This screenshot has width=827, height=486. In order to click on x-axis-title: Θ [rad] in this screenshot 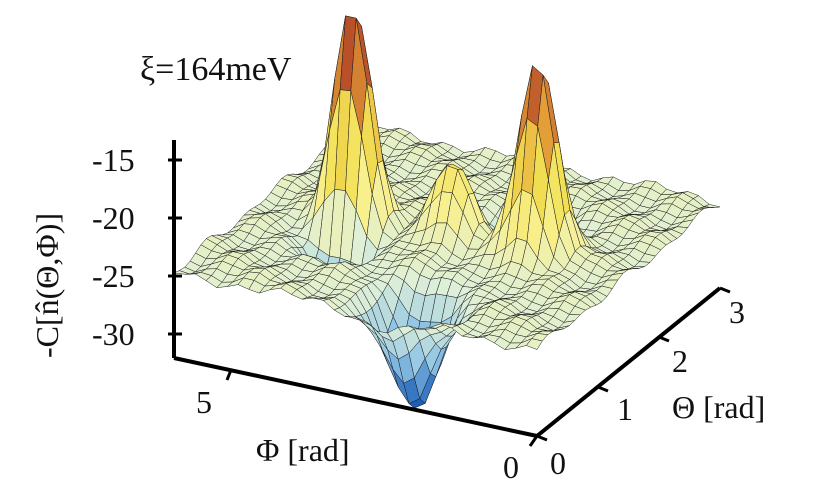, I will do `click(718, 407)`.